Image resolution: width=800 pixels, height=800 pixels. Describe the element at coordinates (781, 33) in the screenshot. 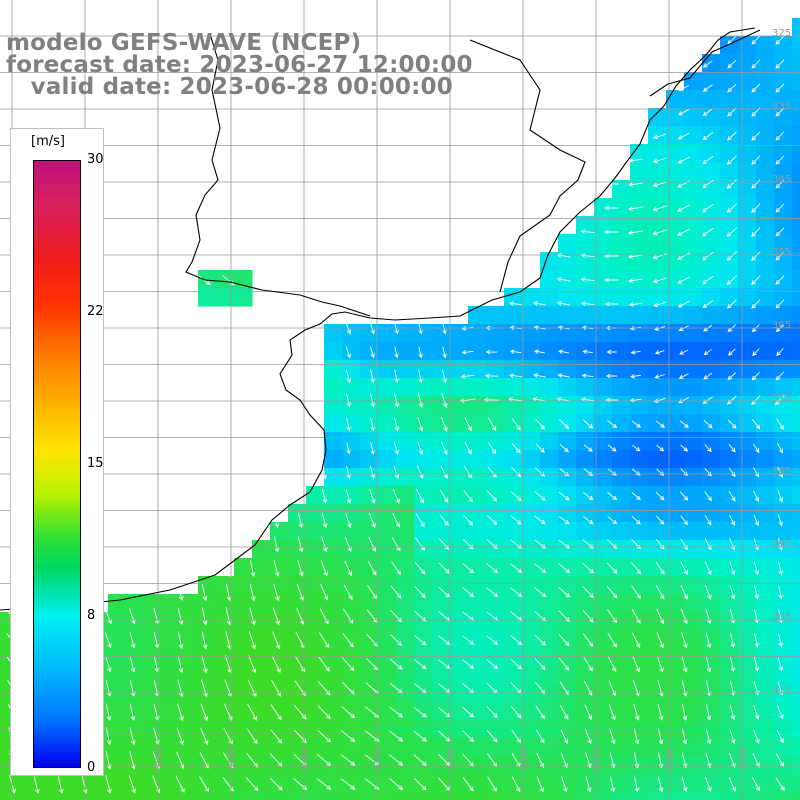

I see `latitude-label: 325` at that location.